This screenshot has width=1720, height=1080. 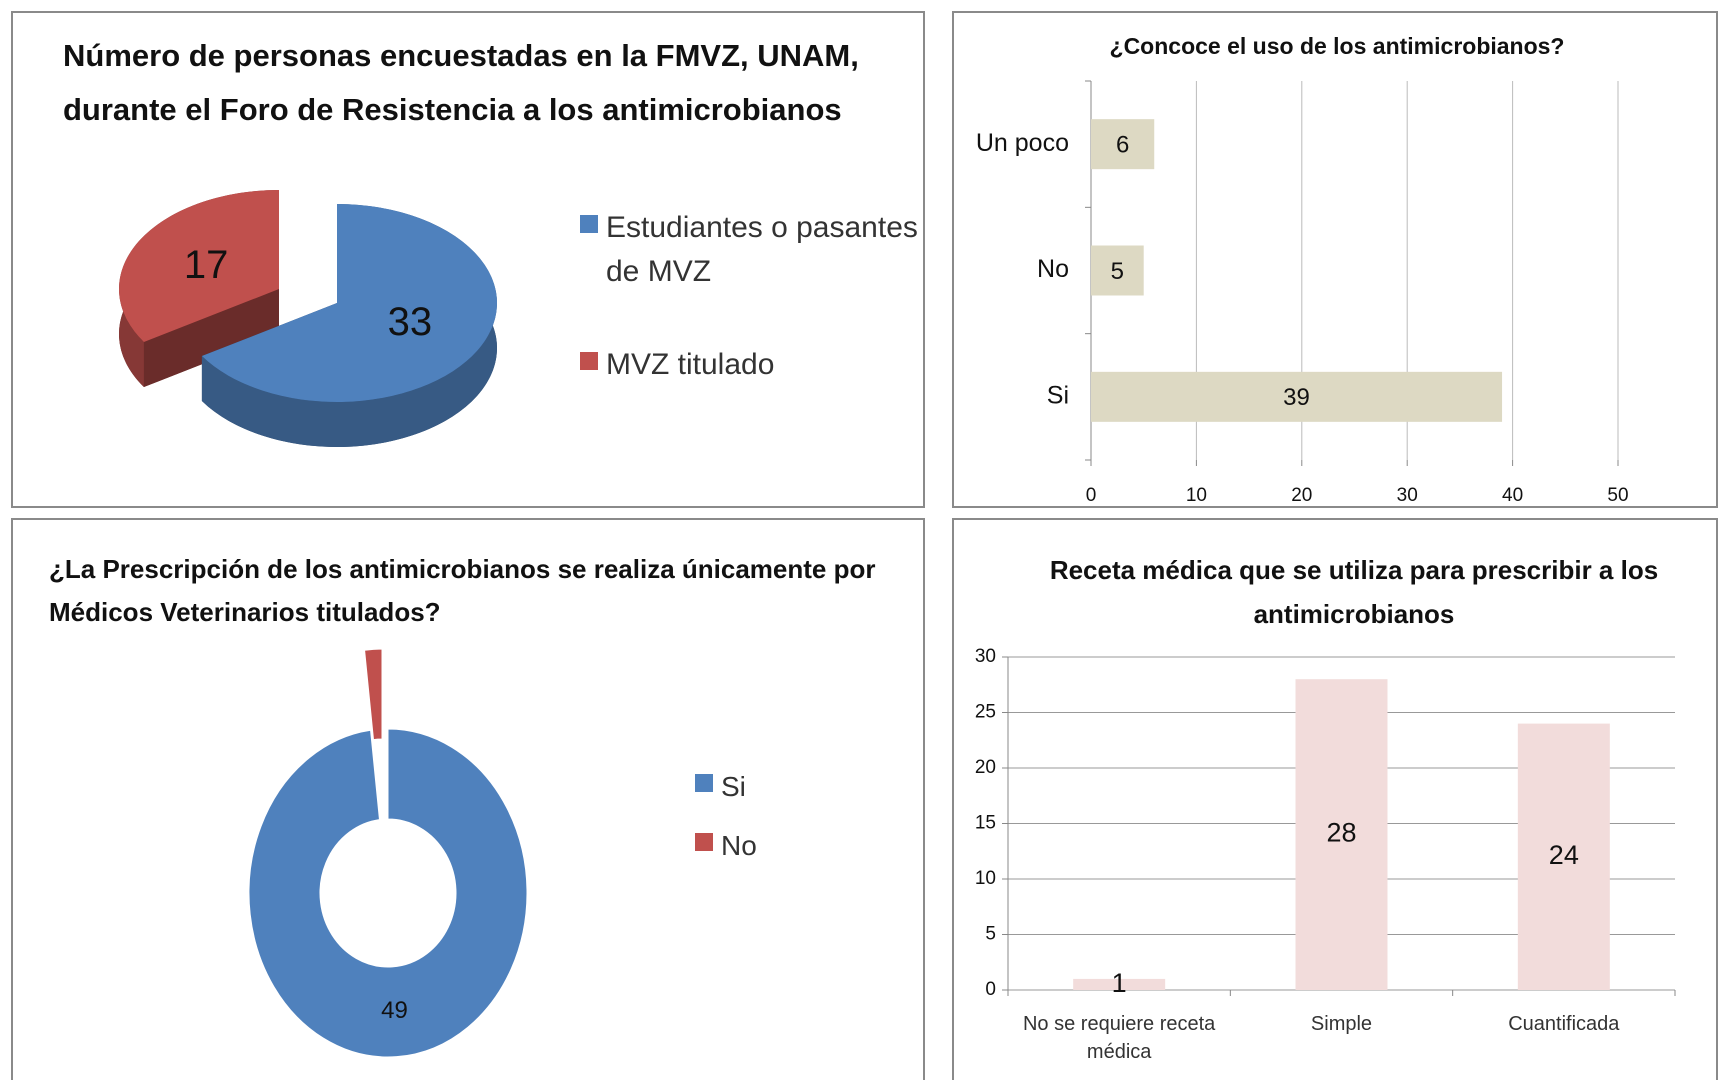 I want to click on data-label: 17, so click(x=206, y=265).